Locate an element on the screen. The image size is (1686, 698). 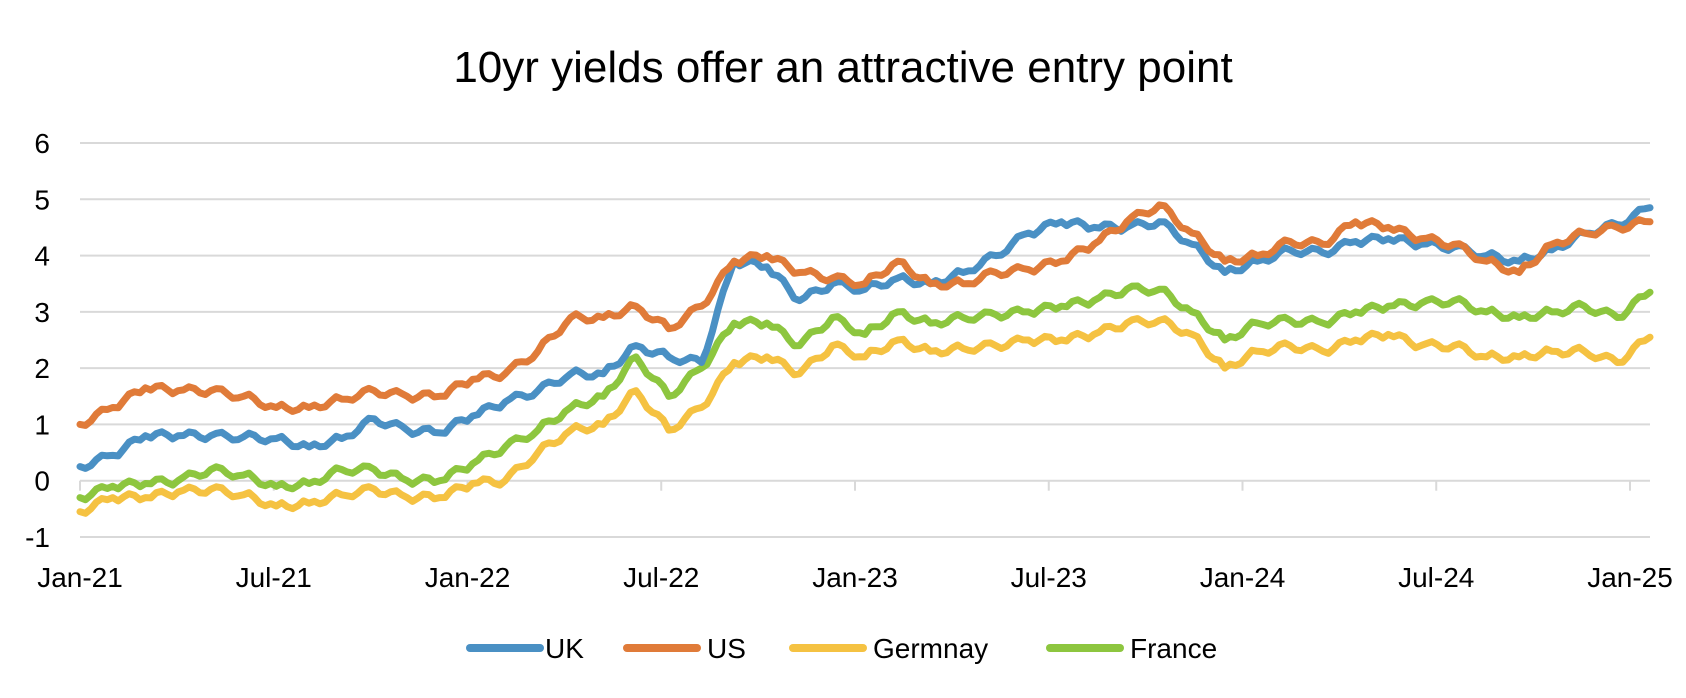
x-tick-label: Jan-24 is located at coordinates (1243, 577).